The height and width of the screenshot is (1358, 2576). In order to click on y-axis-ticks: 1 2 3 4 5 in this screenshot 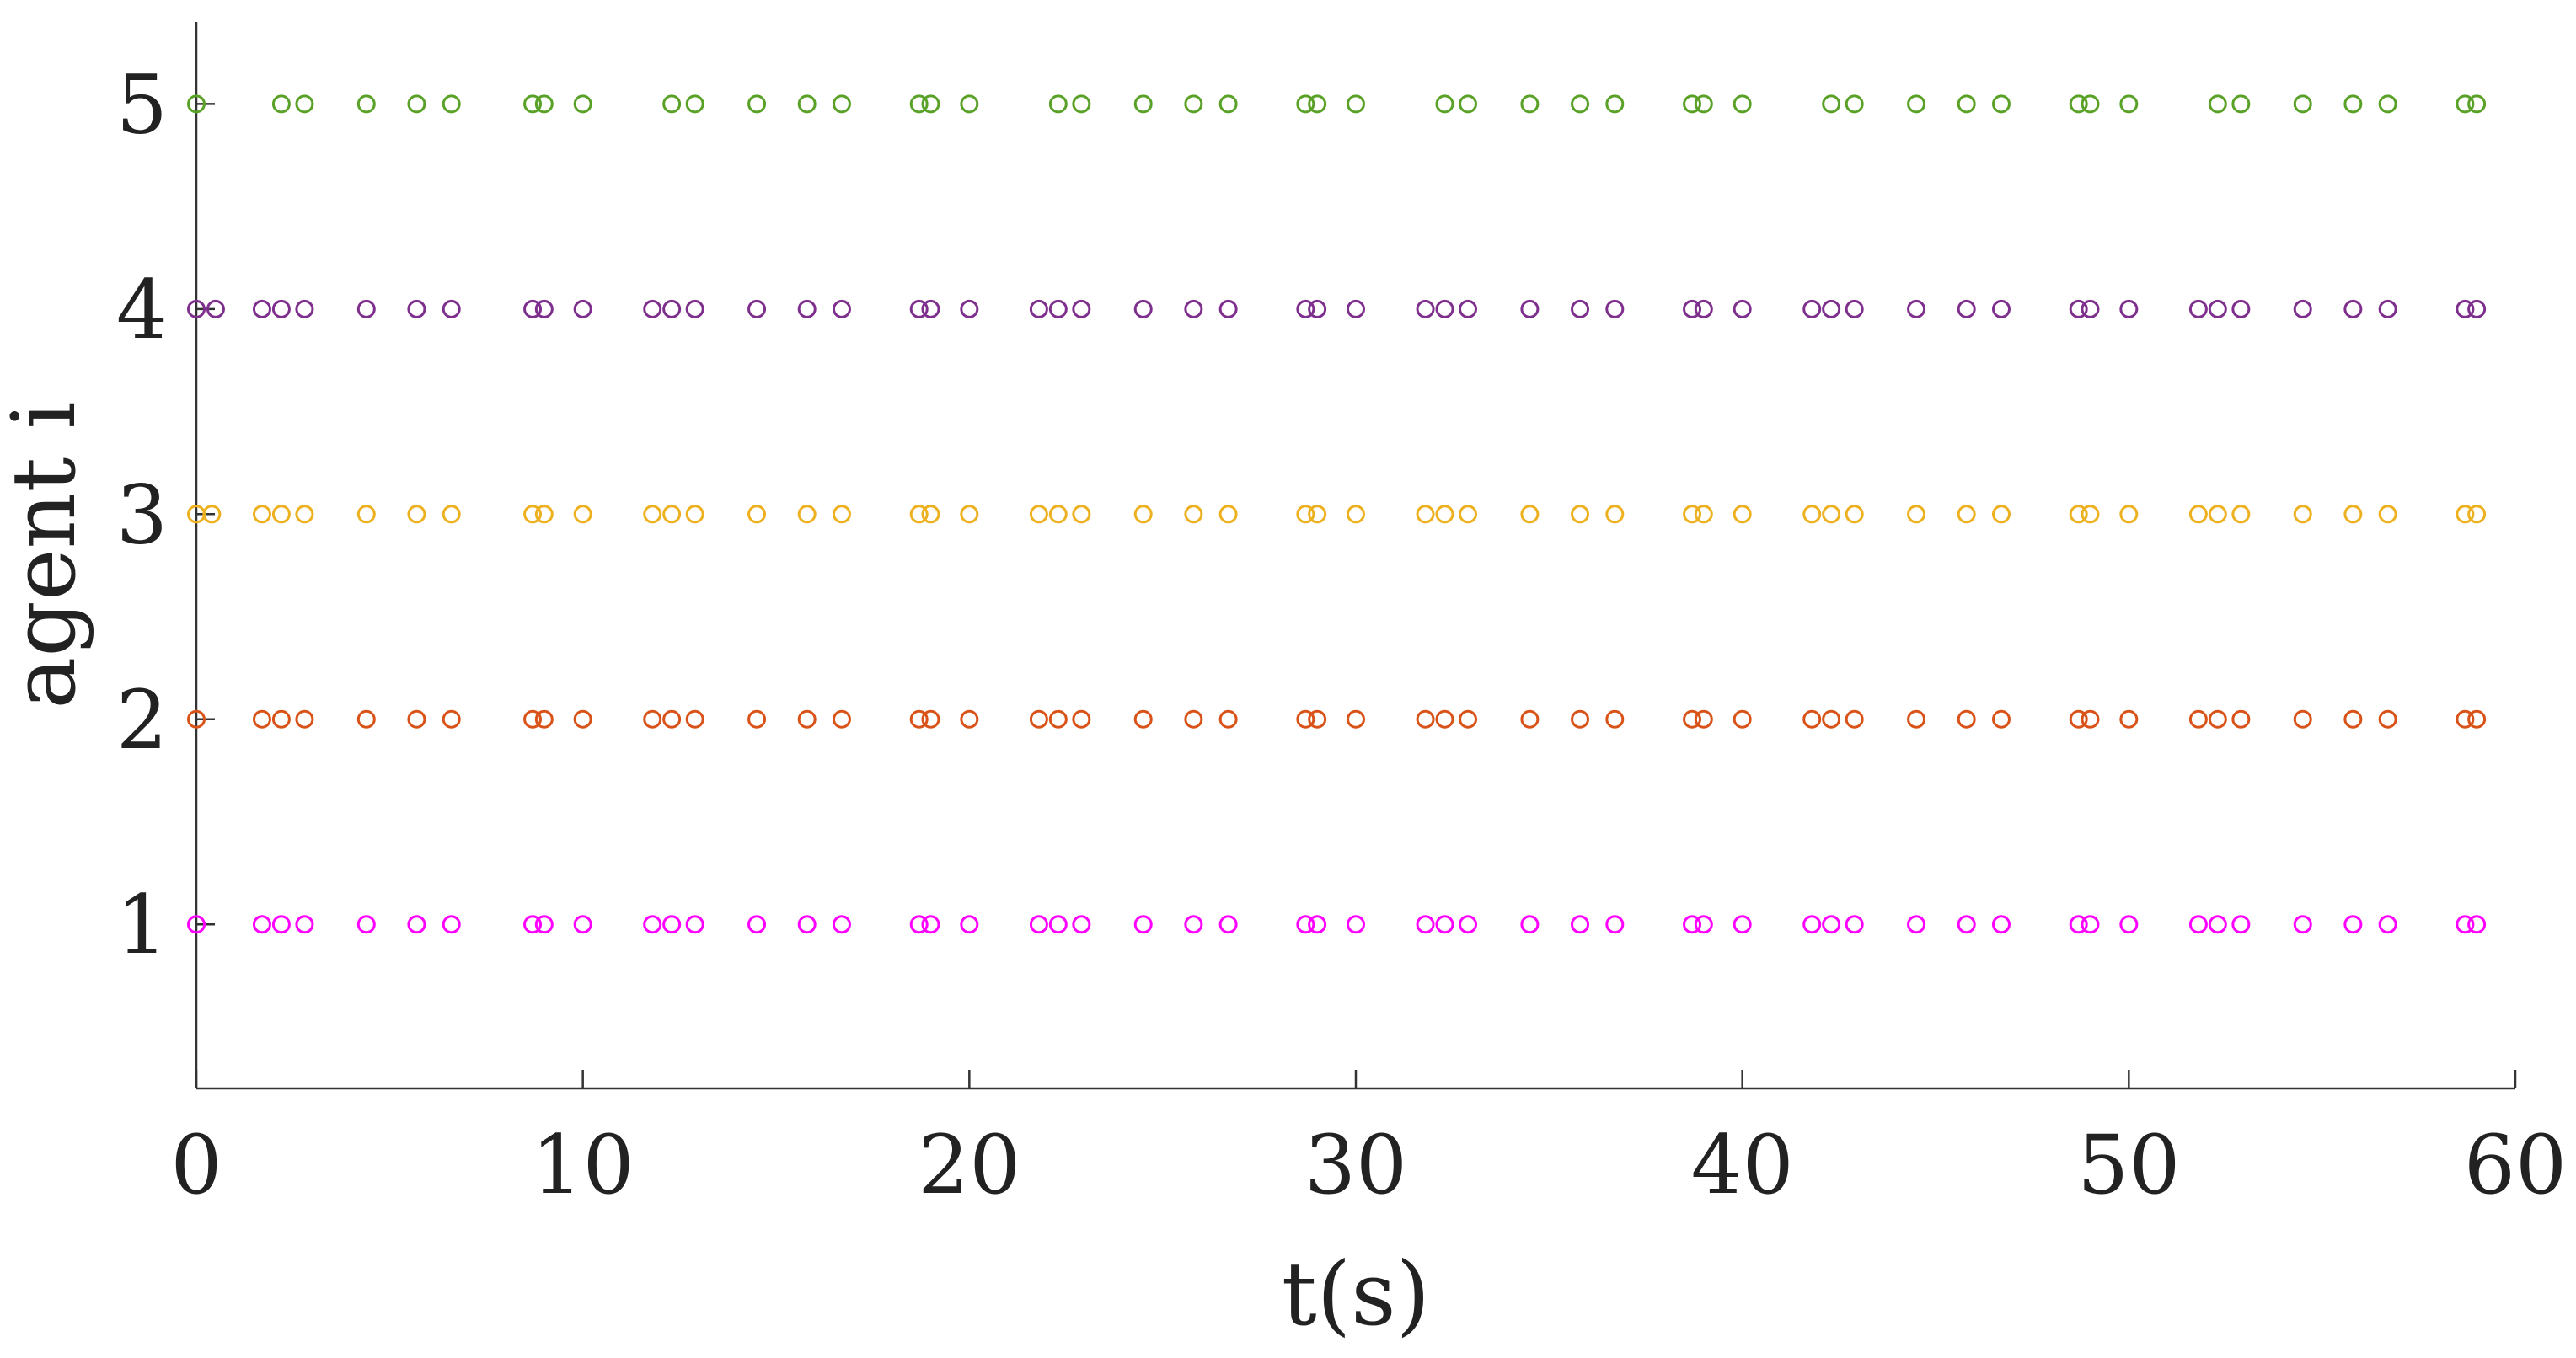, I will do `click(165, 514)`.